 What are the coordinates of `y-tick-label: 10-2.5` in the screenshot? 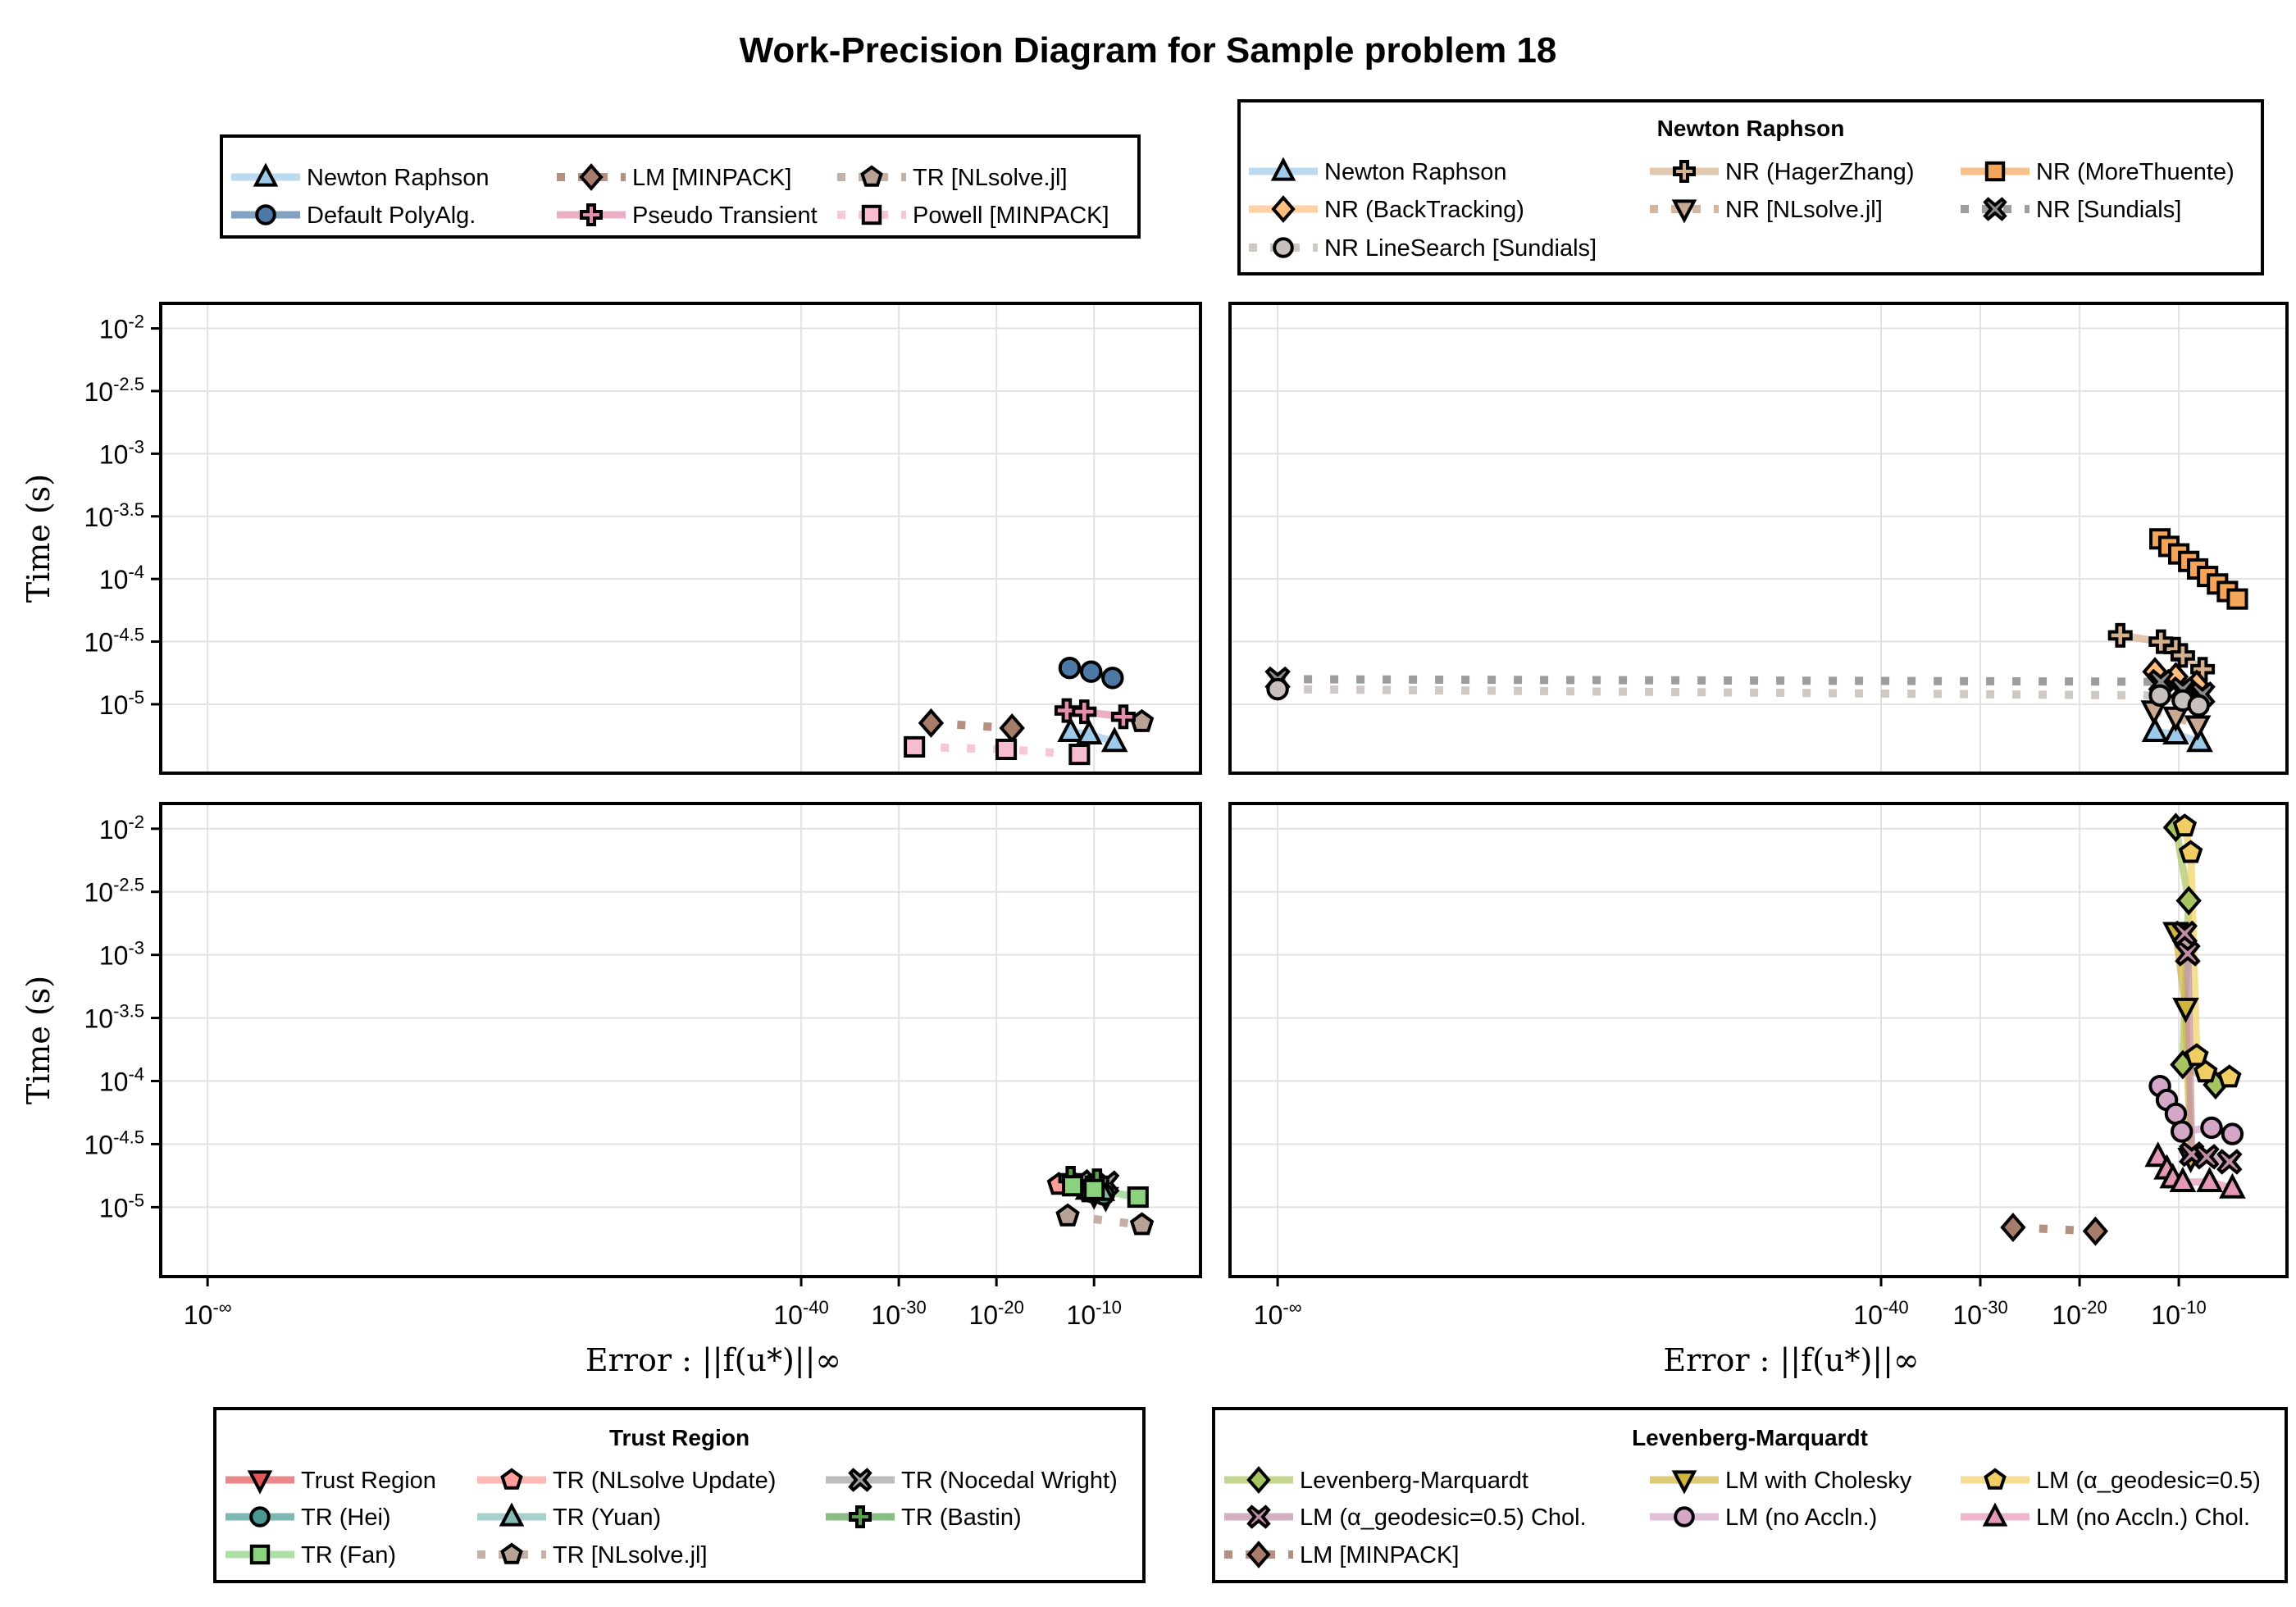 It's located at (114, 390).